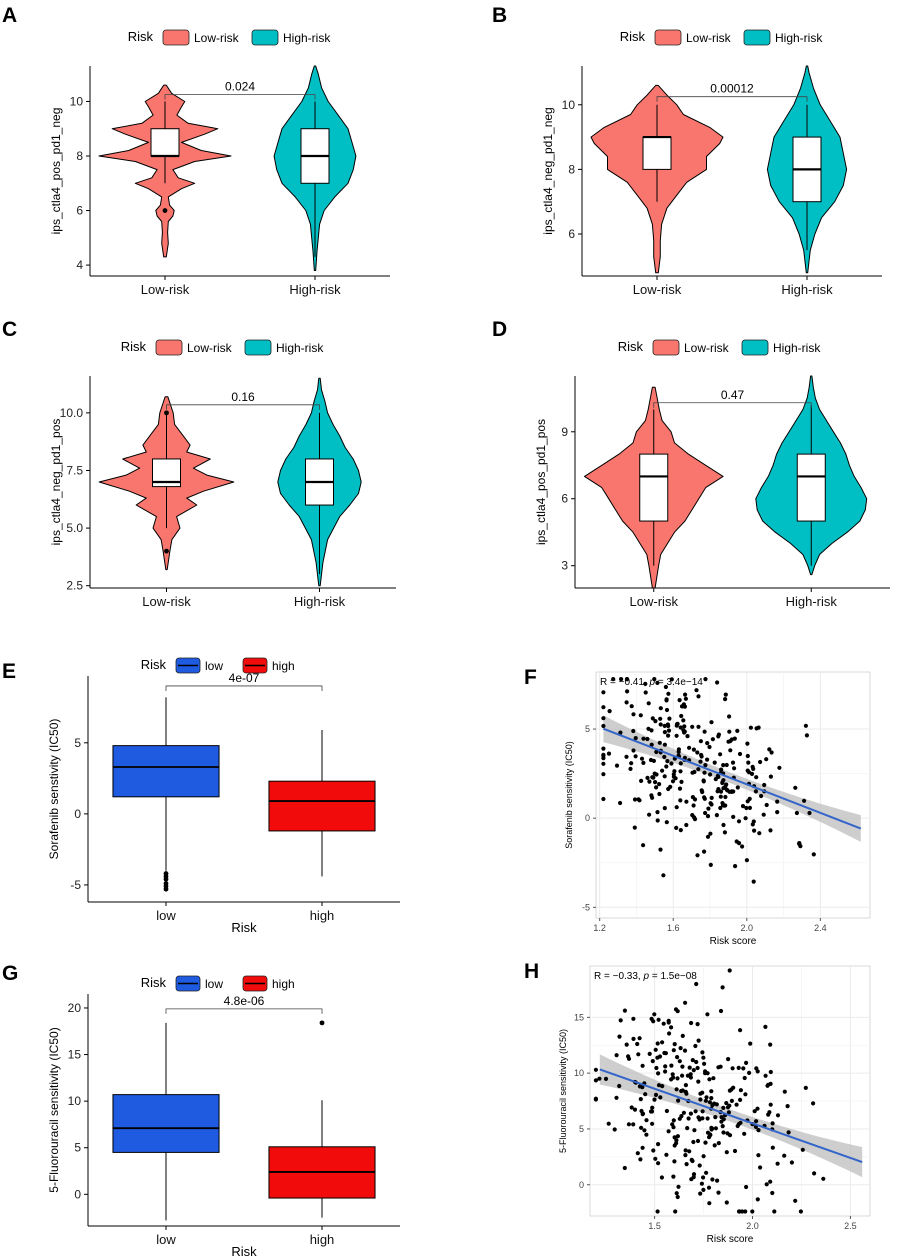  What do you see at coordinates (75, 1008) in the screenshot?
I see `y-tick-label: 20` at bounding box center [75, 1008].